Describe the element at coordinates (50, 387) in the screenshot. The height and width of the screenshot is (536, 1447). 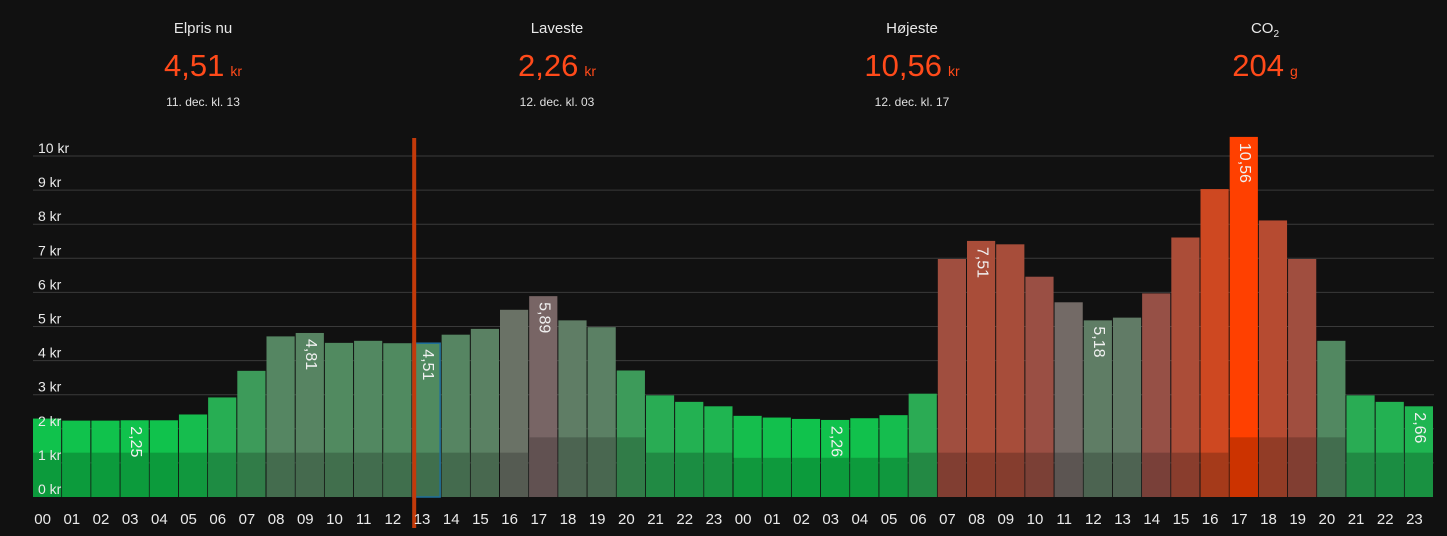
I see `y-tick-label: 3 kr` at that location.